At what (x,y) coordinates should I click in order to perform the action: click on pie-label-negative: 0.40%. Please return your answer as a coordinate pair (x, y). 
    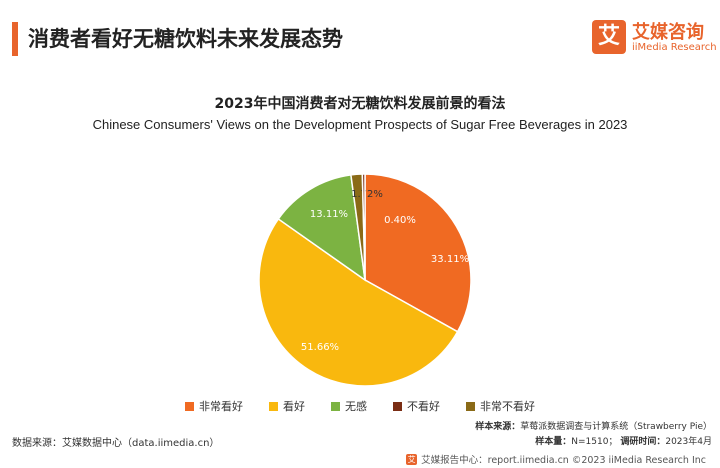
    Looking at the image, I should click on (400, 220).